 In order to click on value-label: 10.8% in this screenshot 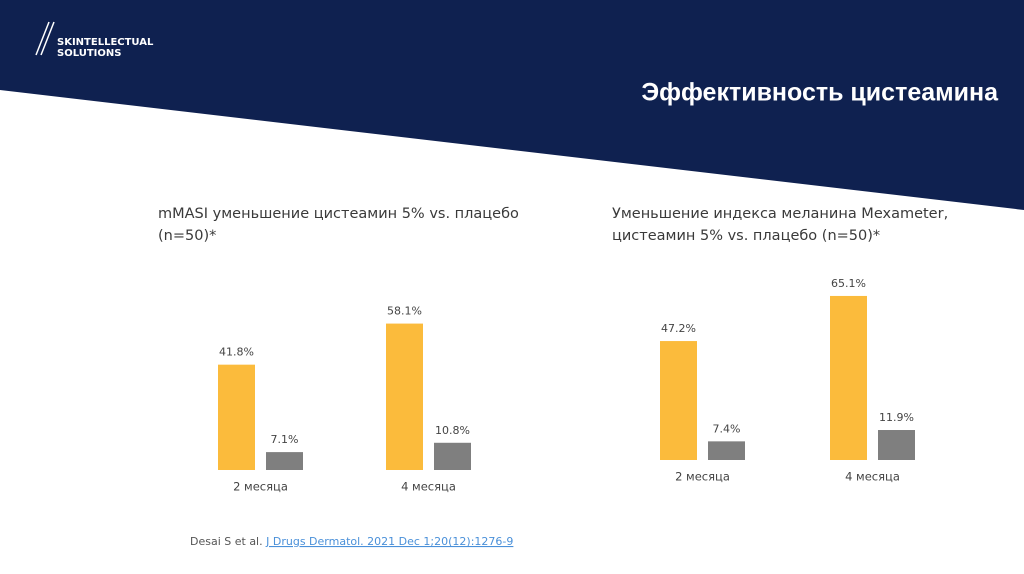, I will do `click(452, 430)`.